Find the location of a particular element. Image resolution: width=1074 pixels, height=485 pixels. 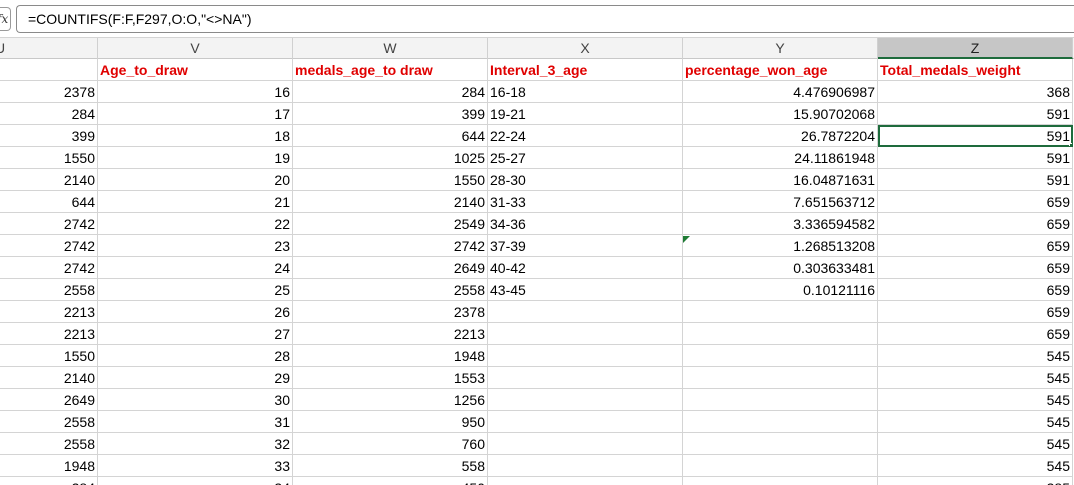

table-cell: 20 is located at coordinates (195, 180).